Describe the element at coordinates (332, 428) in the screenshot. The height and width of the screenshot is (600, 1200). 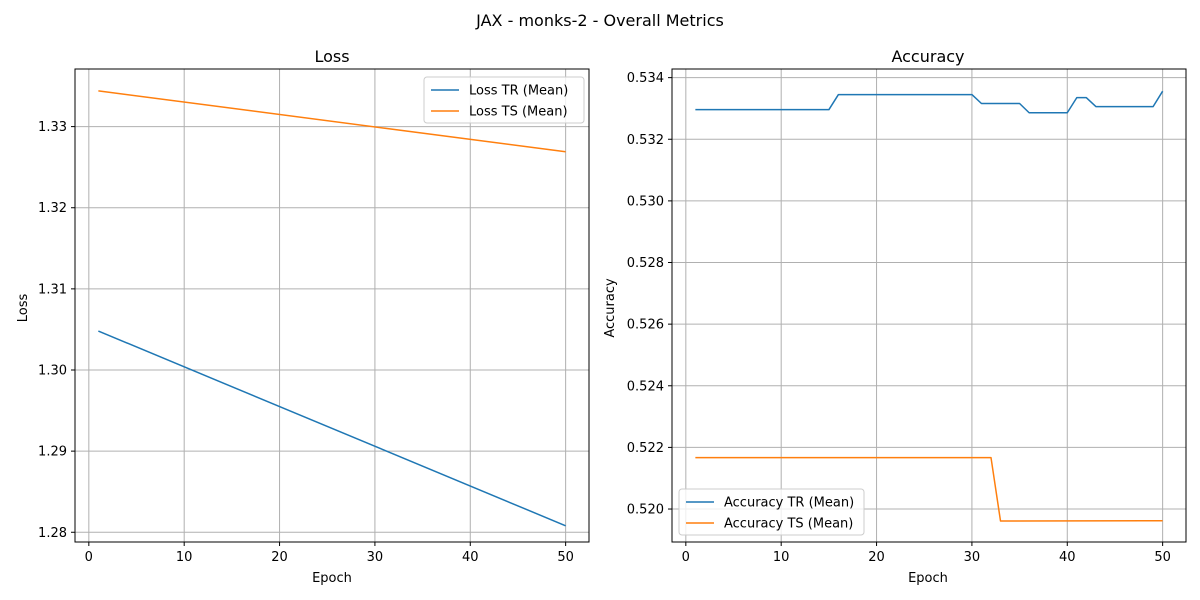
I see `loss-series-line-tr` at that location.